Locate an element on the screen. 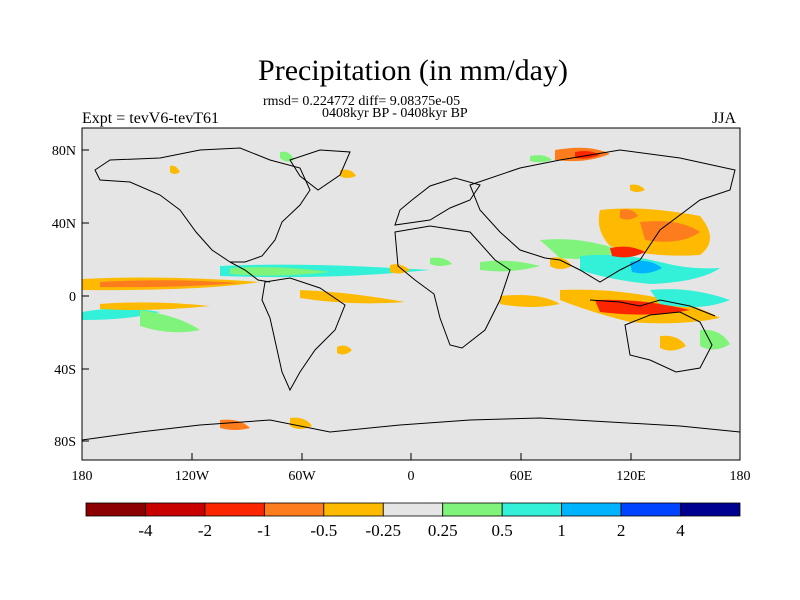 The height and width of the screenshot is (600, 800). experiment-label: Expt = tevV6-tevT61 is located at coordinates (150, 118).